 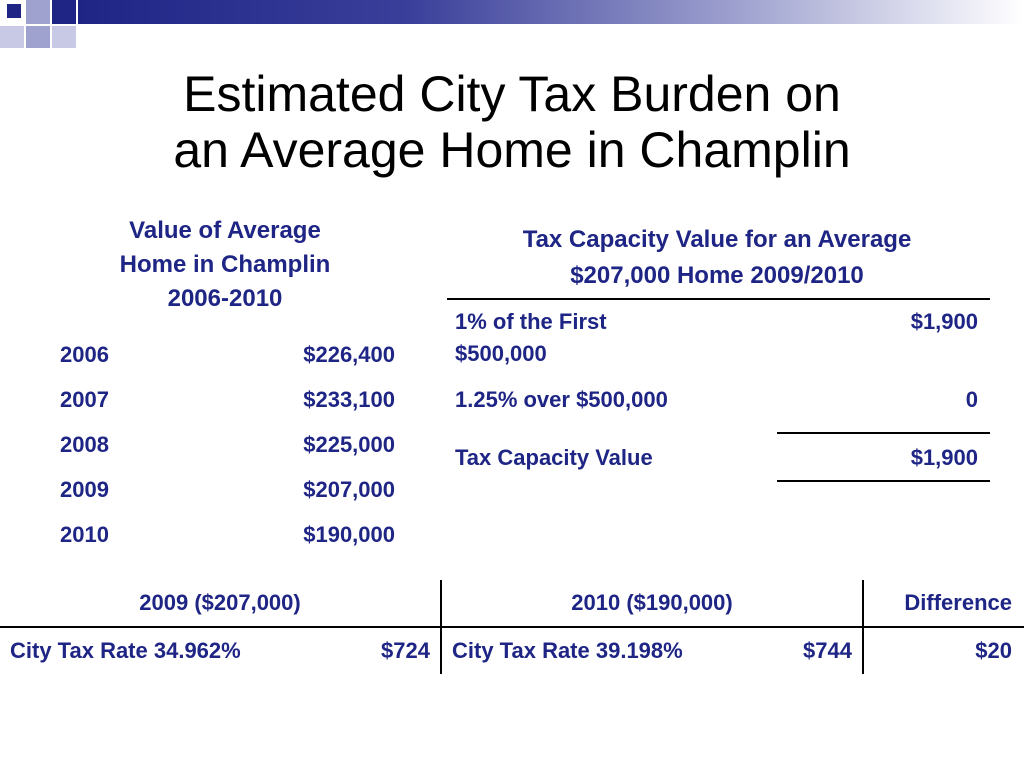 I want to click on total-line, so click(x=883, y=481).